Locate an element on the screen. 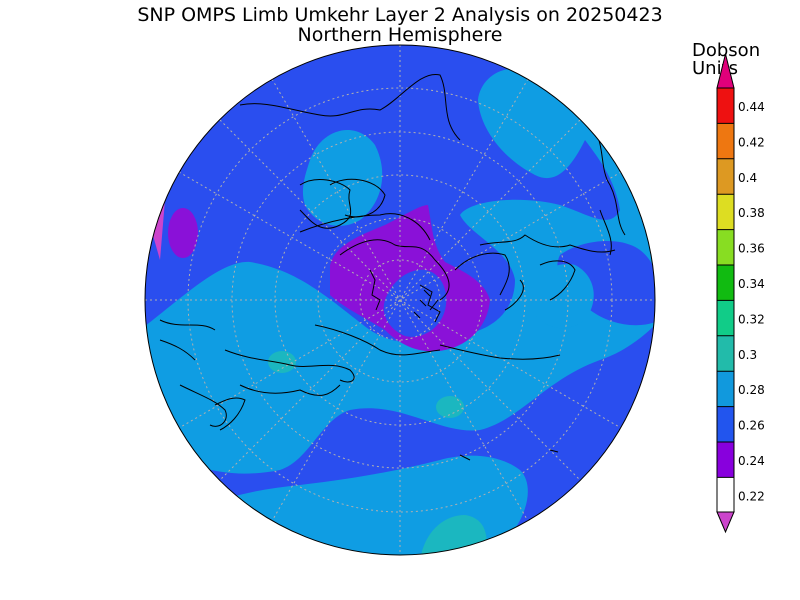  contour-fill-024-026-hole is located at coordinates (415, 303).